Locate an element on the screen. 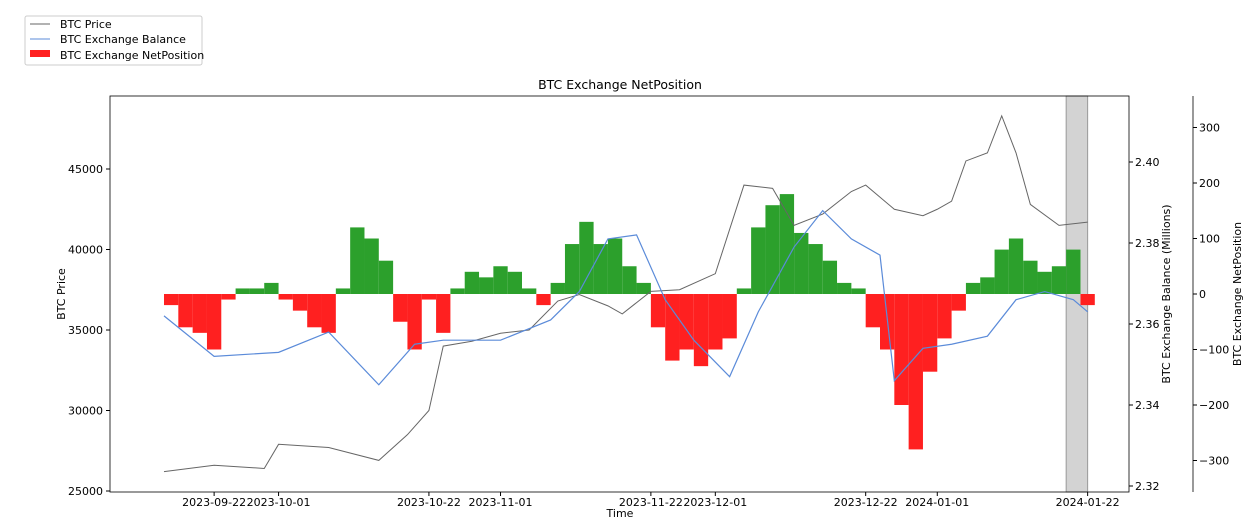  legend-balance: BTC Exchange Balance is located at coordinates (123, 39).